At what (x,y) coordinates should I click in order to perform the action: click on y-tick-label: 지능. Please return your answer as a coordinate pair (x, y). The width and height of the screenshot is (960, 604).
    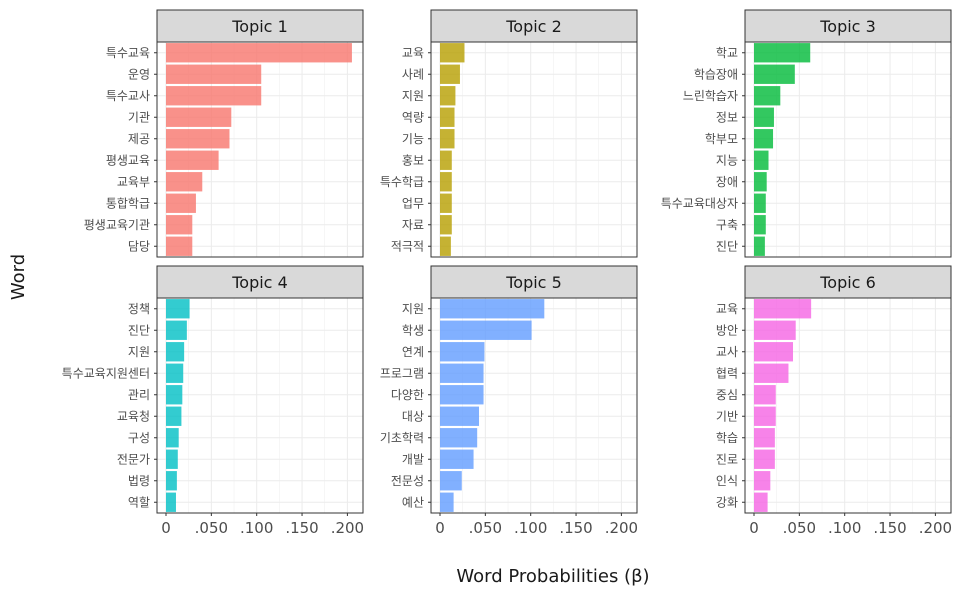
    Looking at the image, I should click on (727, 160).